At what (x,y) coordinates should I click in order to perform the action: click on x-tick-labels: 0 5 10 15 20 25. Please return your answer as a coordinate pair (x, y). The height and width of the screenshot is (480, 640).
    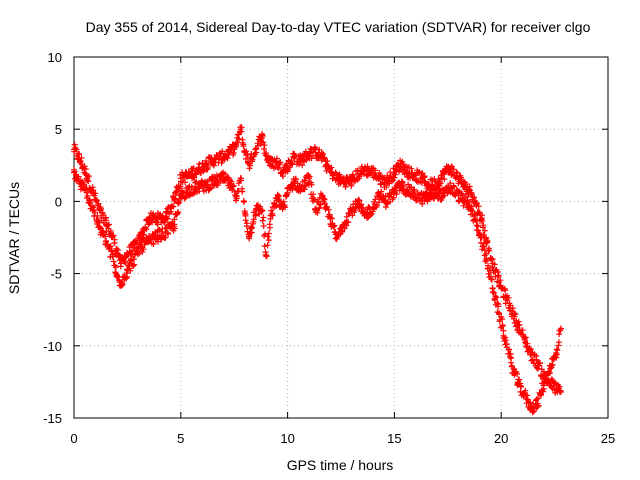
    Looking at the image, I should click on (342, 438).